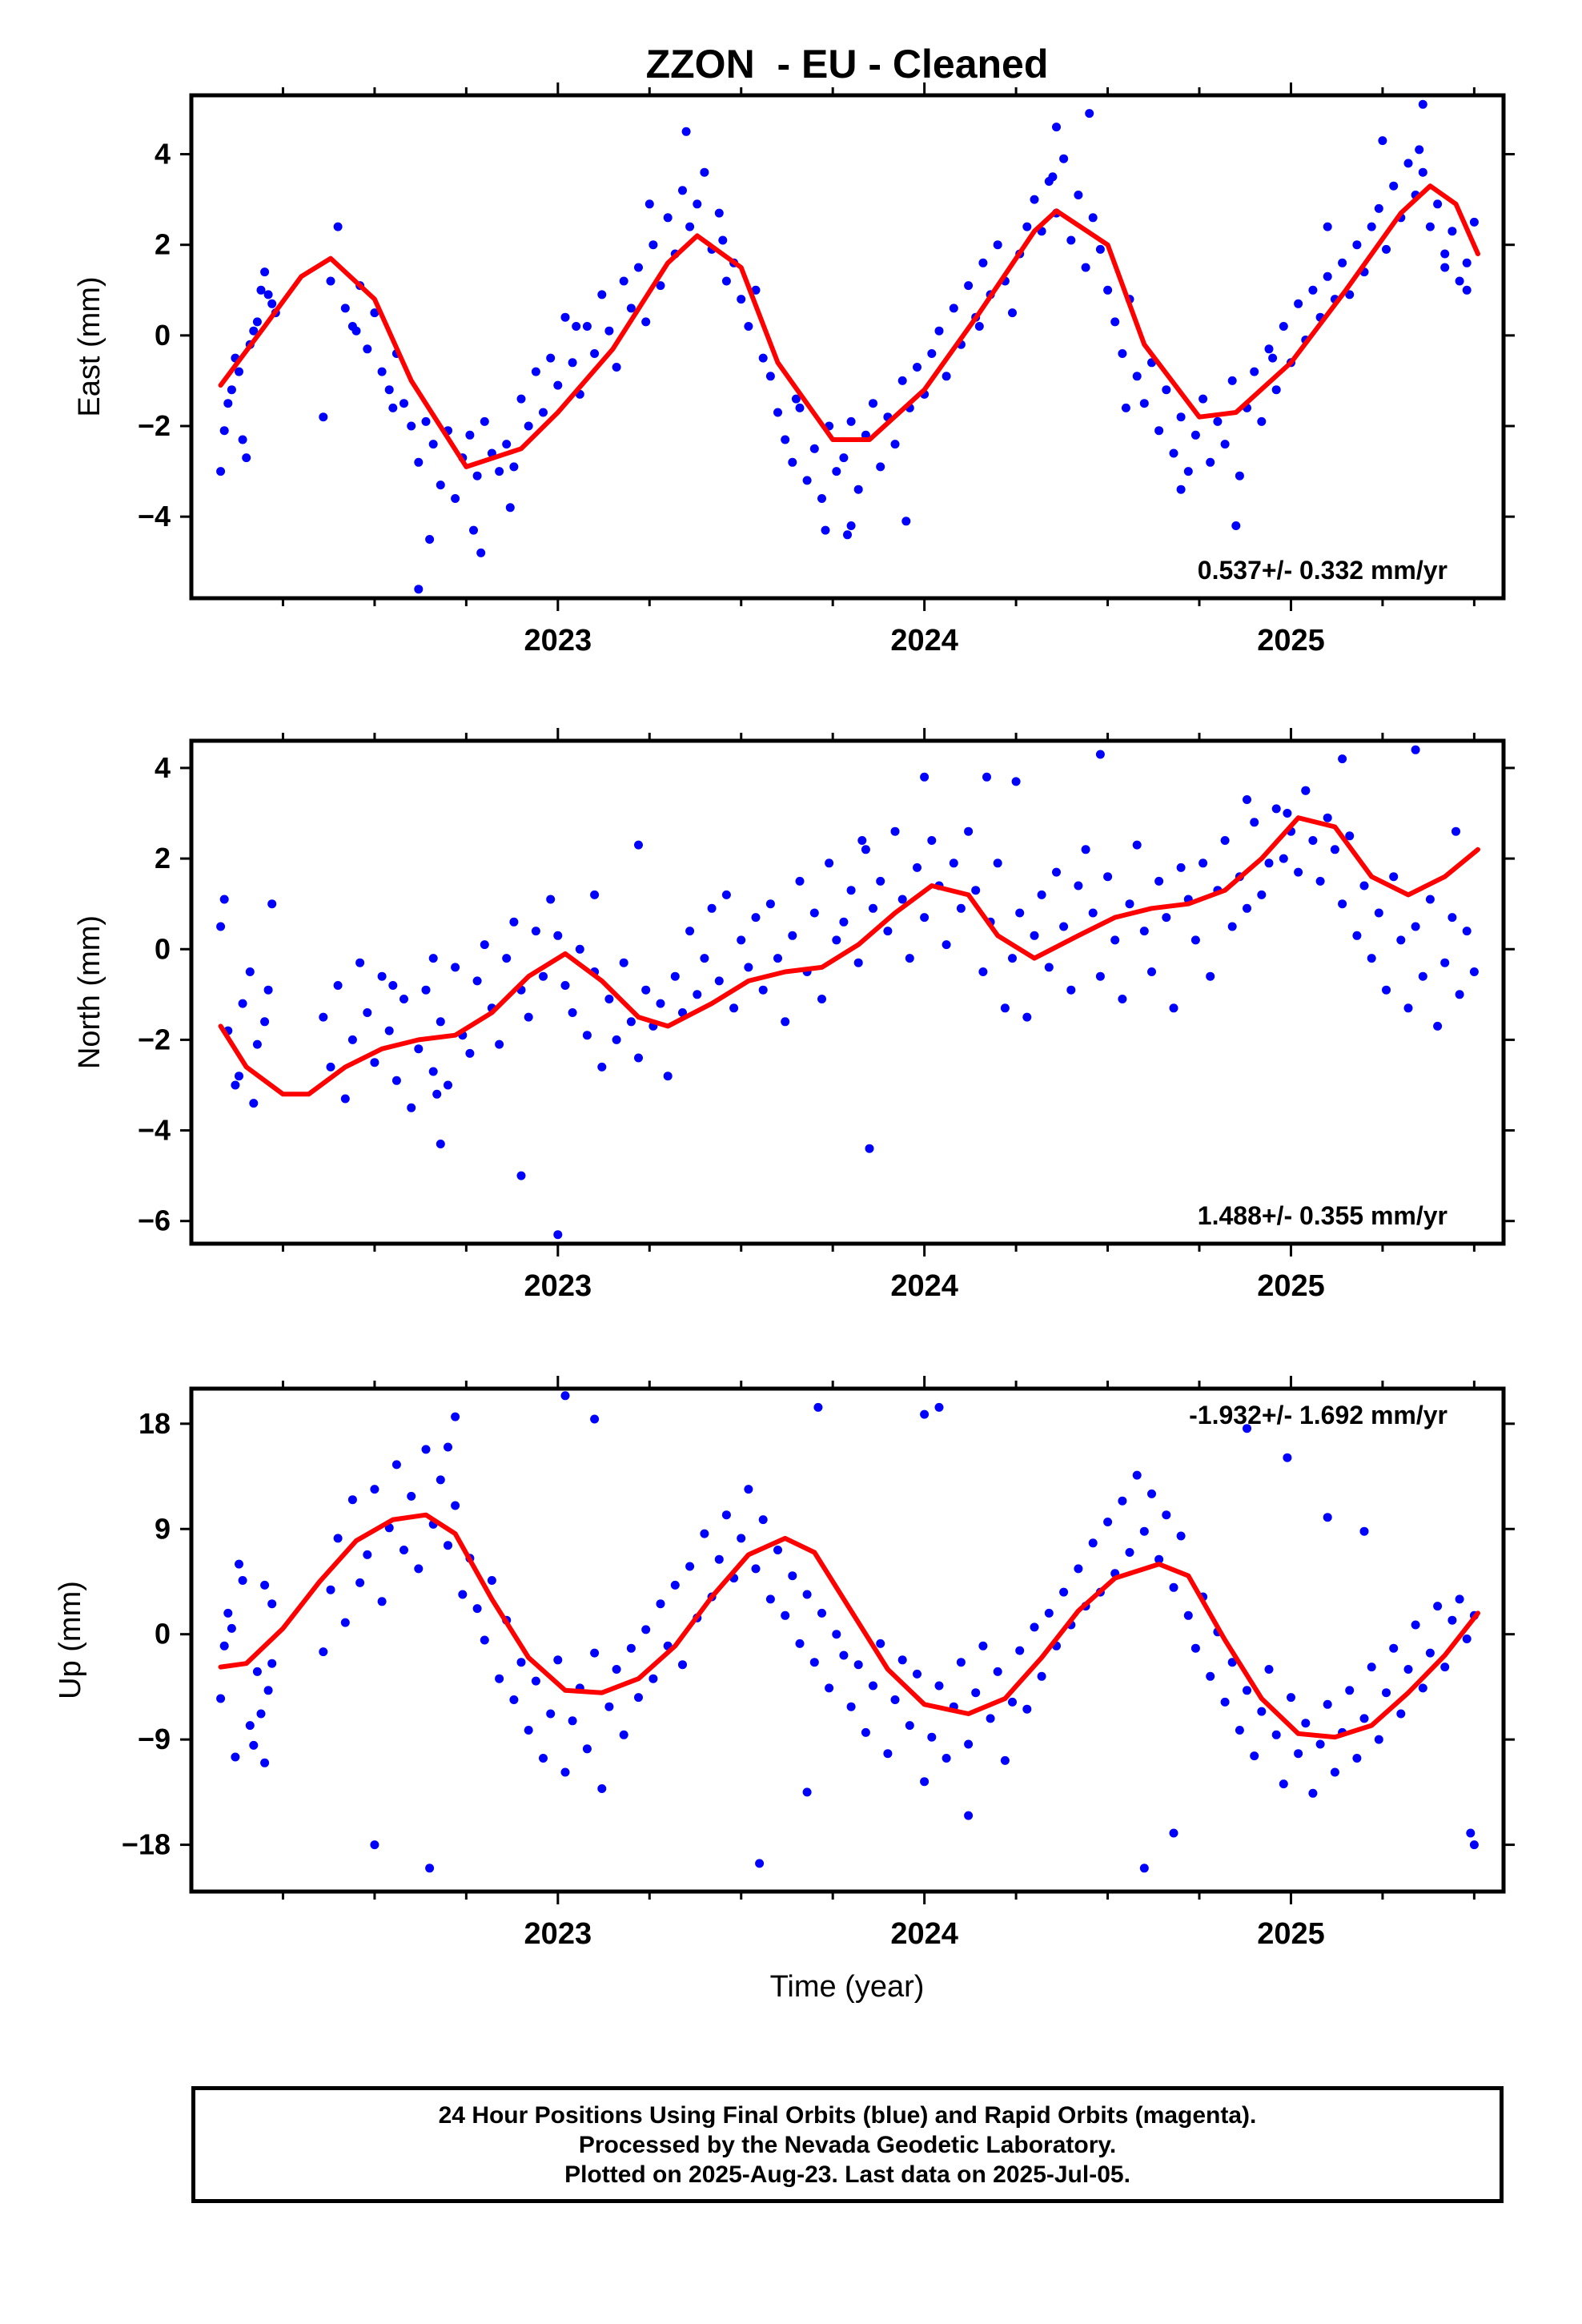 This screenshot has width=1582, height=2324. What do you see at coordinates (849, 956) in the screenshot?
I see `north-fit-curve` at bounding box center [849, 956].